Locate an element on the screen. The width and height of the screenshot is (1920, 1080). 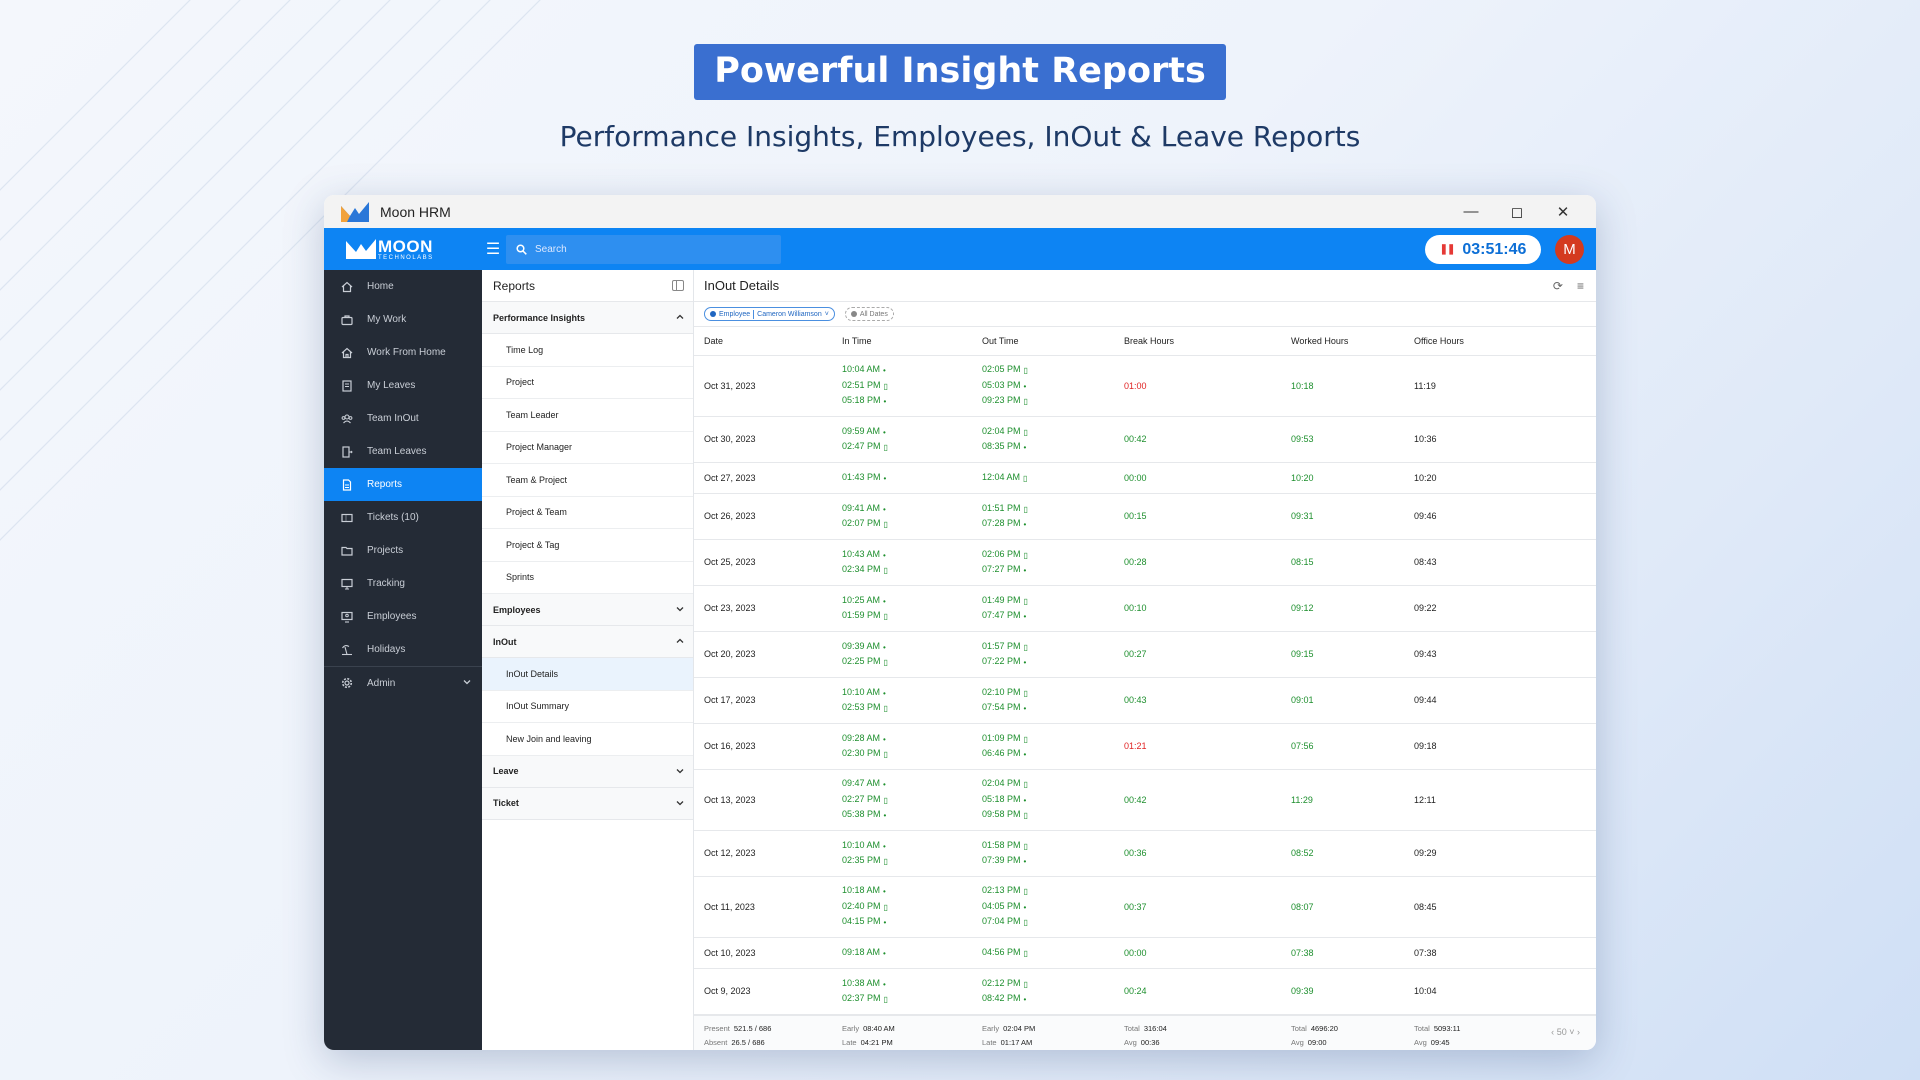
close-icon is located at coordinates (713, 314).